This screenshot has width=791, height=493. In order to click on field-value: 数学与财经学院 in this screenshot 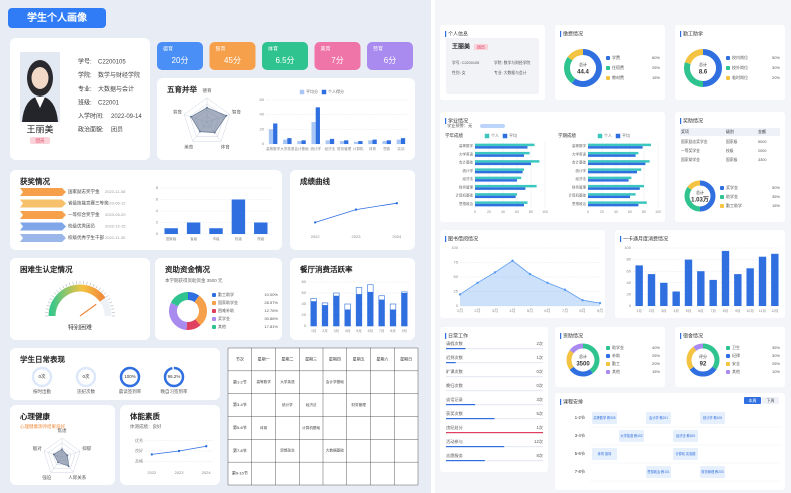, I will do `click(119, 75)`.